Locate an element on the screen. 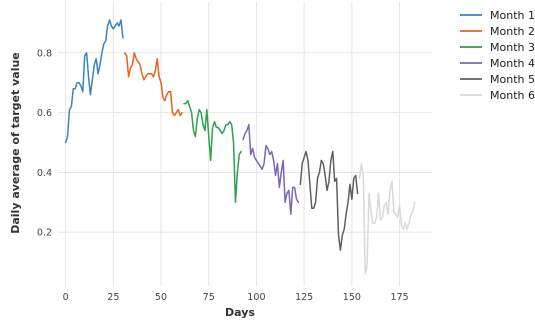 Image resolution: width=535 pixels, height=322 pixels. x-tick-label: 50 is located at coordinates (161, 297).